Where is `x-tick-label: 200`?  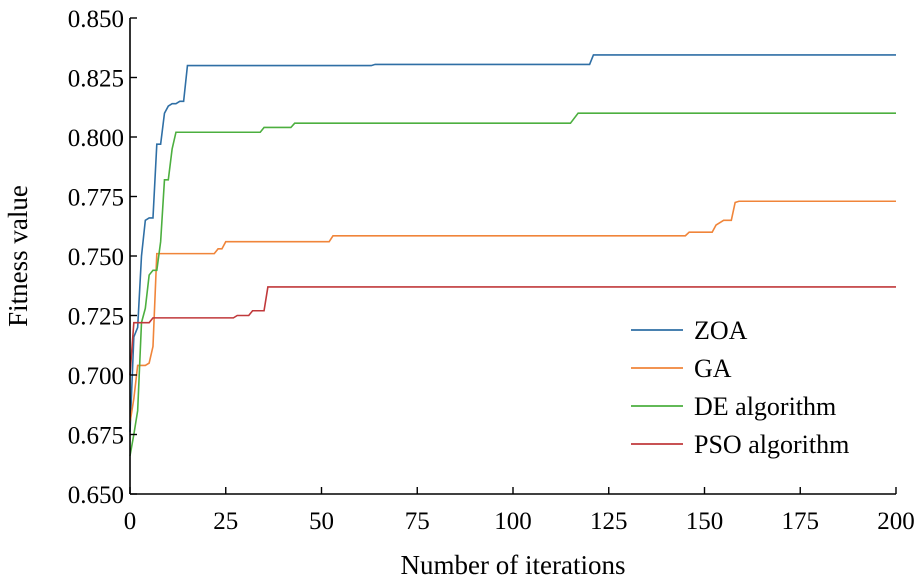
x-tick-label: 200 is located at coordinates (896, 521).